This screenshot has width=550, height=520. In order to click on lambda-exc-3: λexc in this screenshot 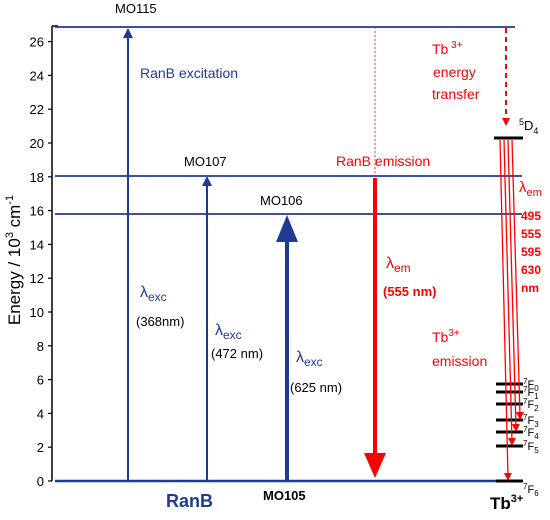, I will do `click(309, 359)`.